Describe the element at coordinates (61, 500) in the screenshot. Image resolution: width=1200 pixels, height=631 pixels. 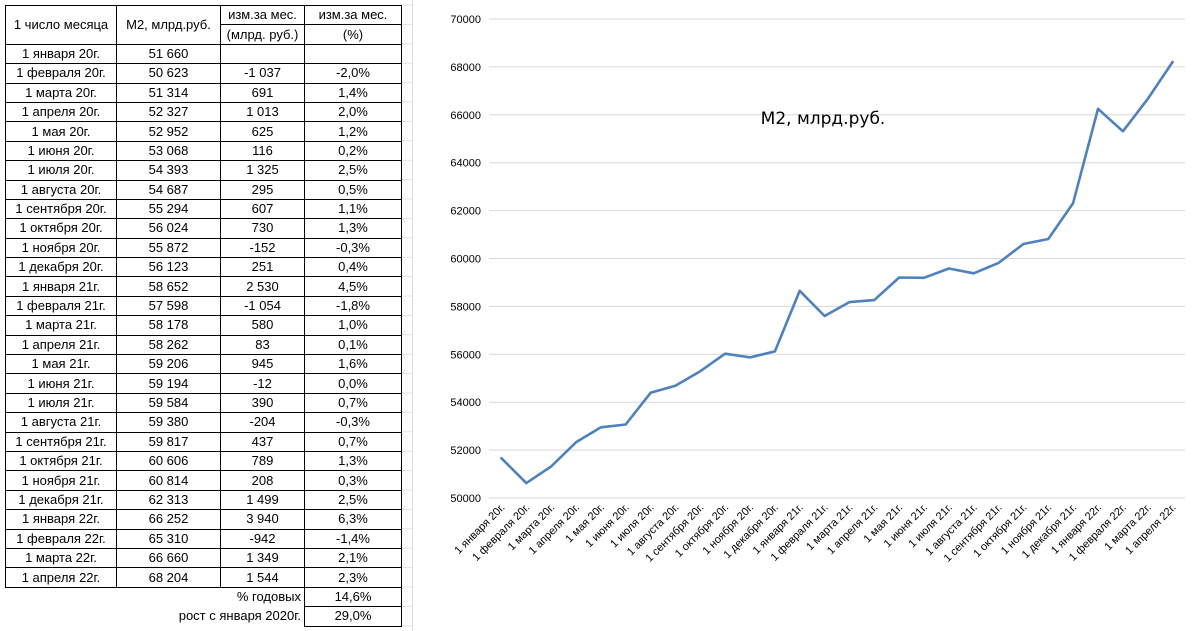
I see `date-cell: 1 декабря 21г.` at that location.